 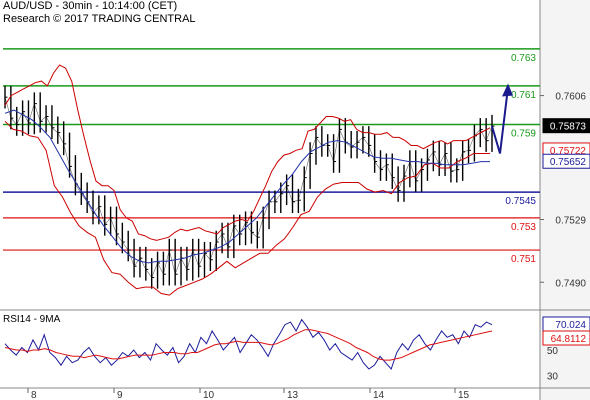 What do you see at coordinates (570, 97) in the screenshot?
I see `y-tick-label-0: 0.7606` at bounding box center [570, 97].